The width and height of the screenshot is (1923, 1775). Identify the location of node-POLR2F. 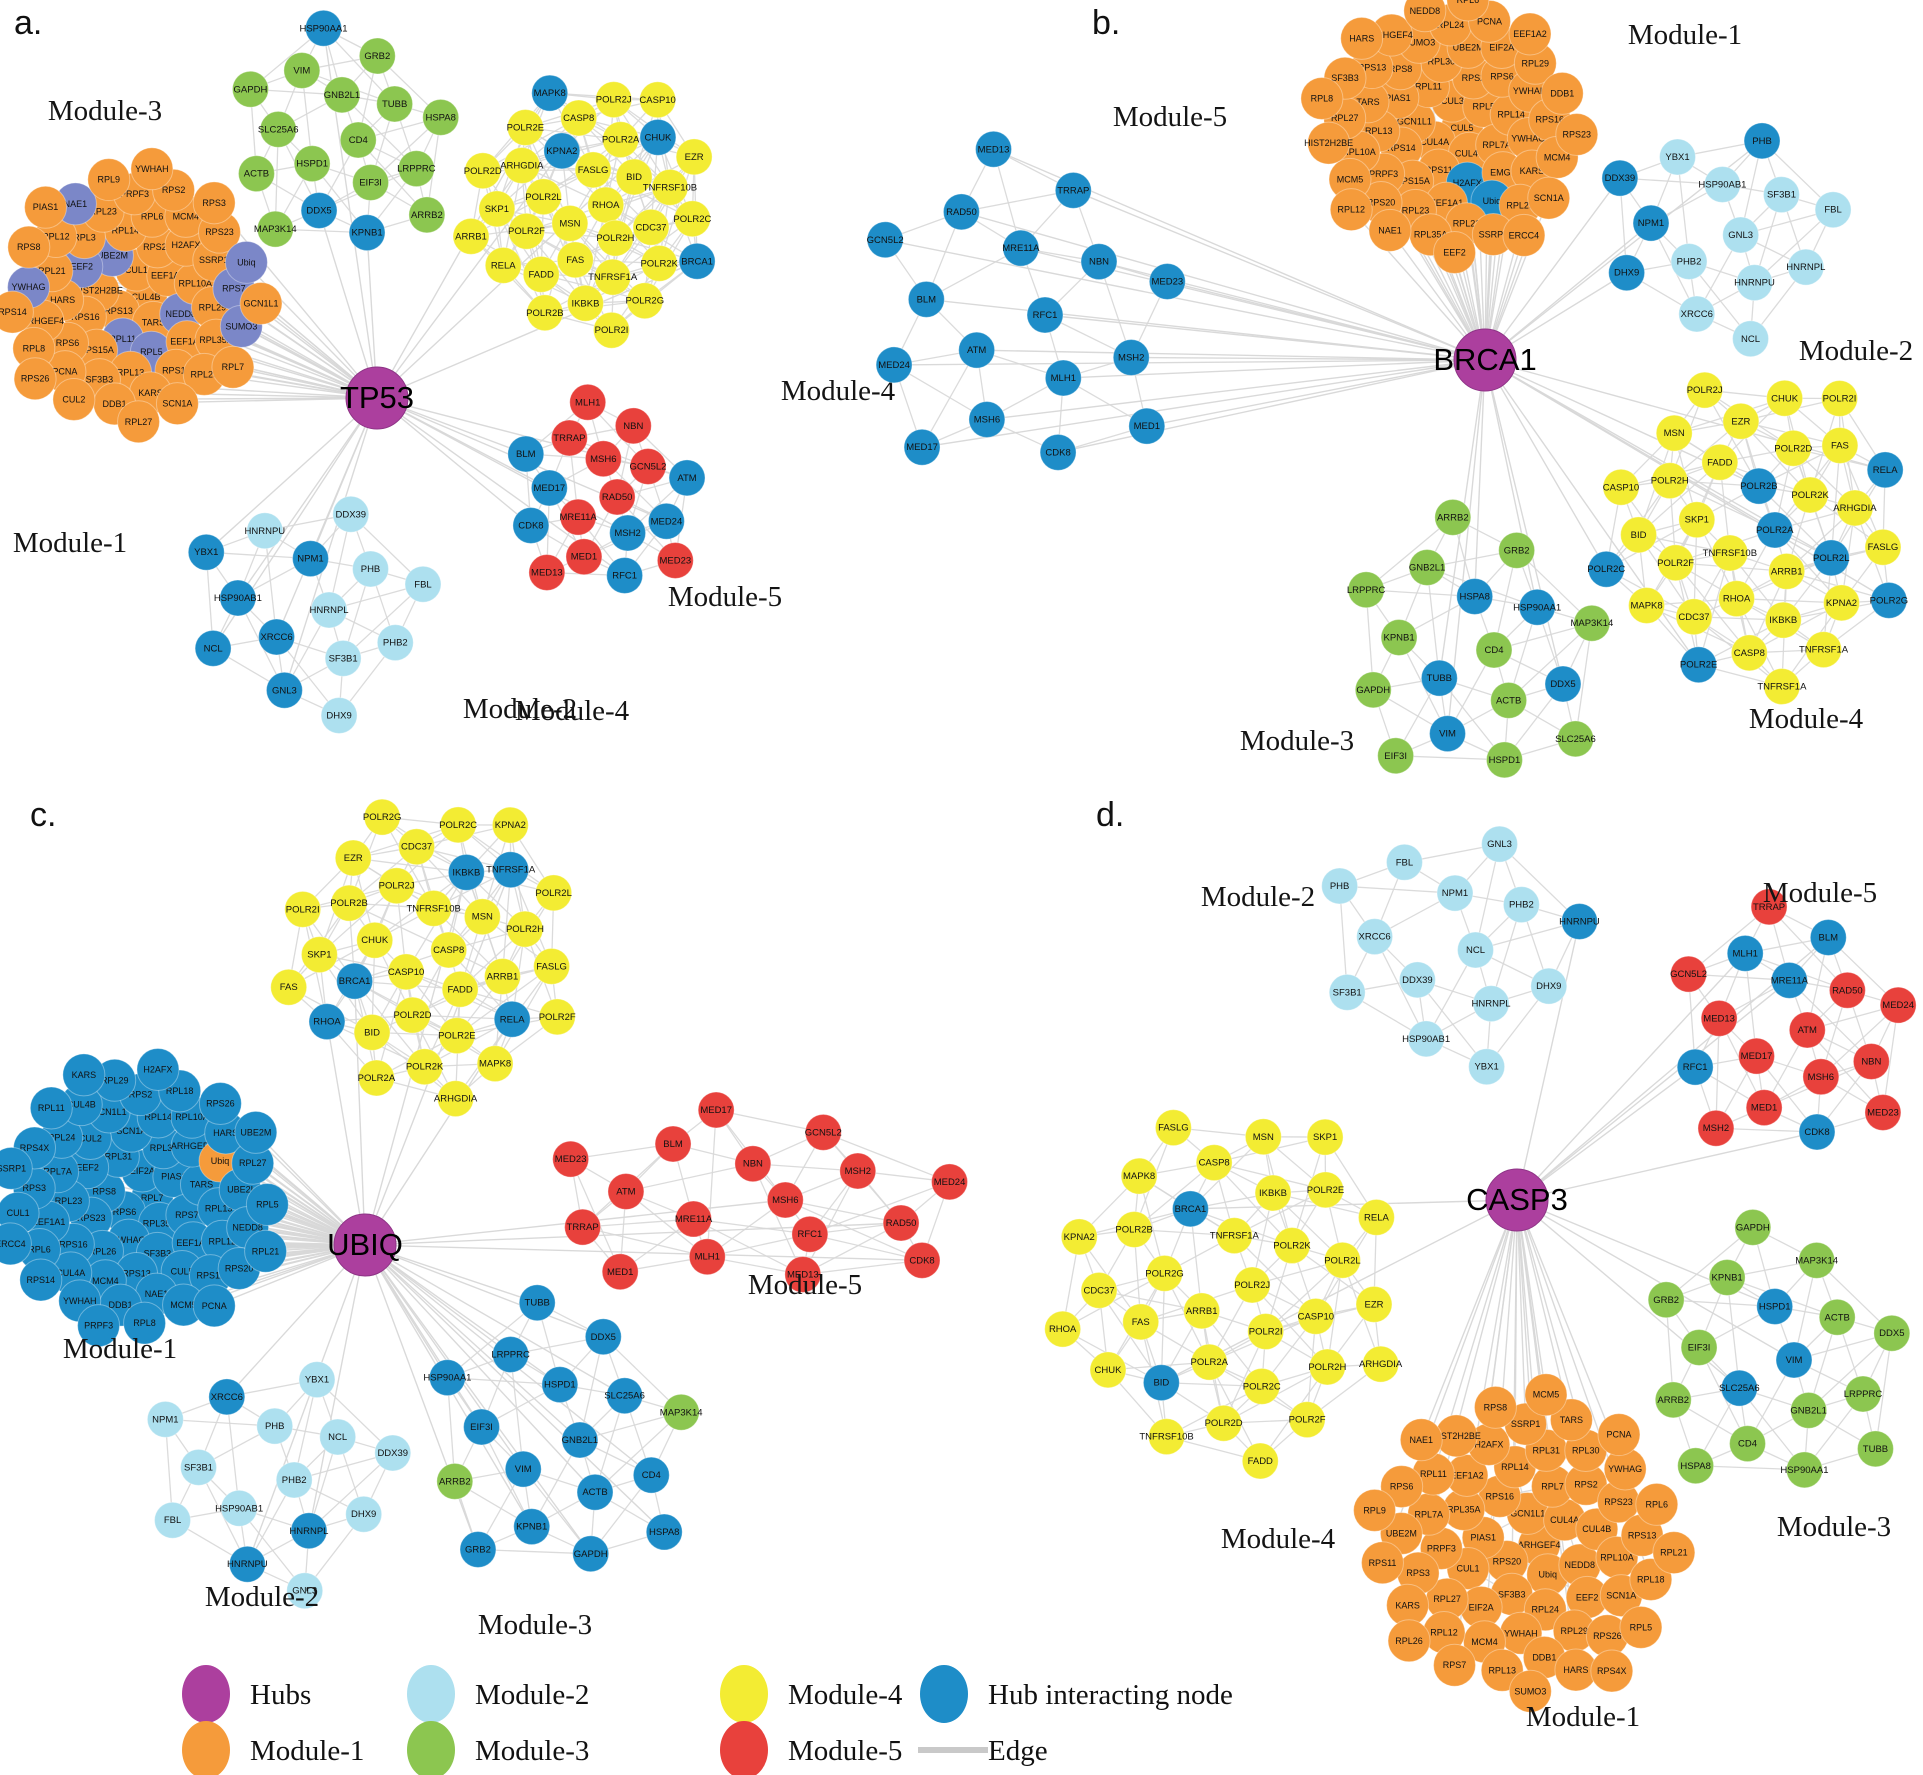
(1676, 563).